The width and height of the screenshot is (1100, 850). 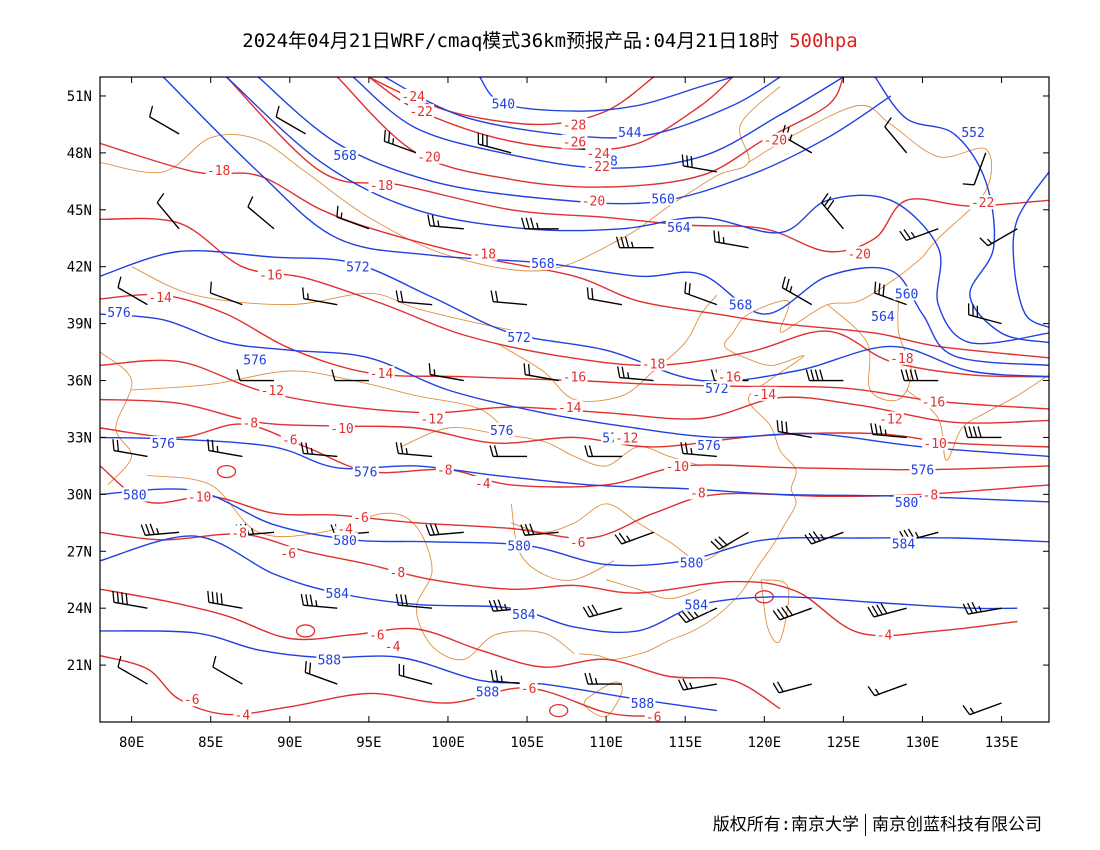 What do you see at coordinates (685, 743) in the screenshot?
I see `lon-tick-label: 115E` at bounding box center [685, 743].